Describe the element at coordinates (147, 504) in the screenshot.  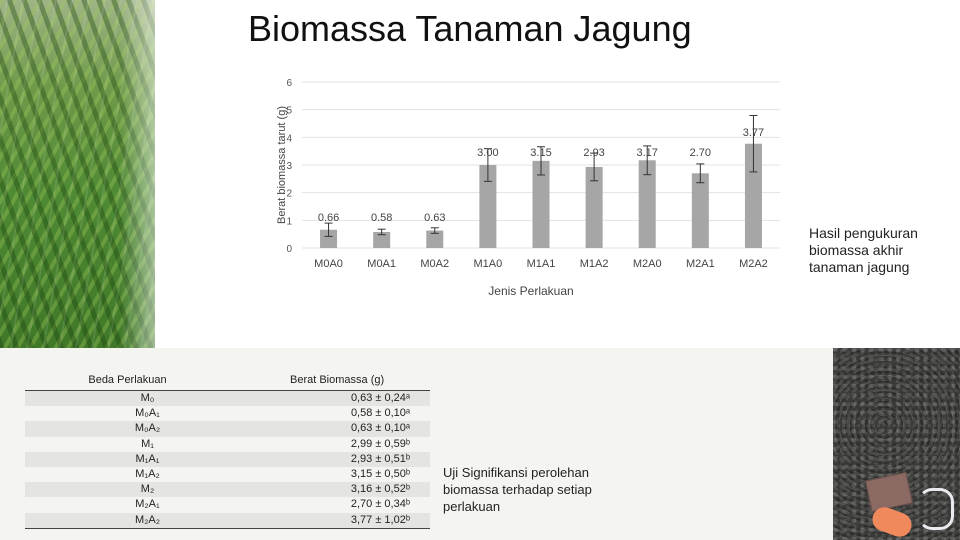
I see `treatment-cell: M₂A₁` at that location.